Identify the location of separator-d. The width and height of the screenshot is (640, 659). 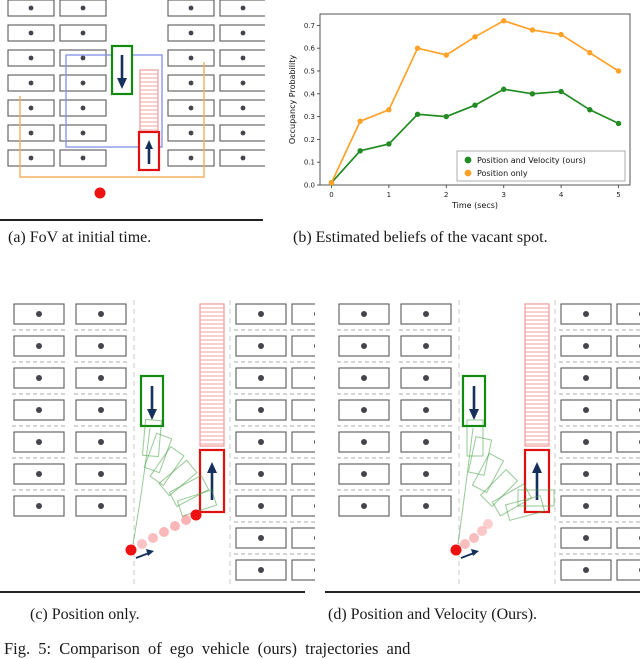
(482, 592).